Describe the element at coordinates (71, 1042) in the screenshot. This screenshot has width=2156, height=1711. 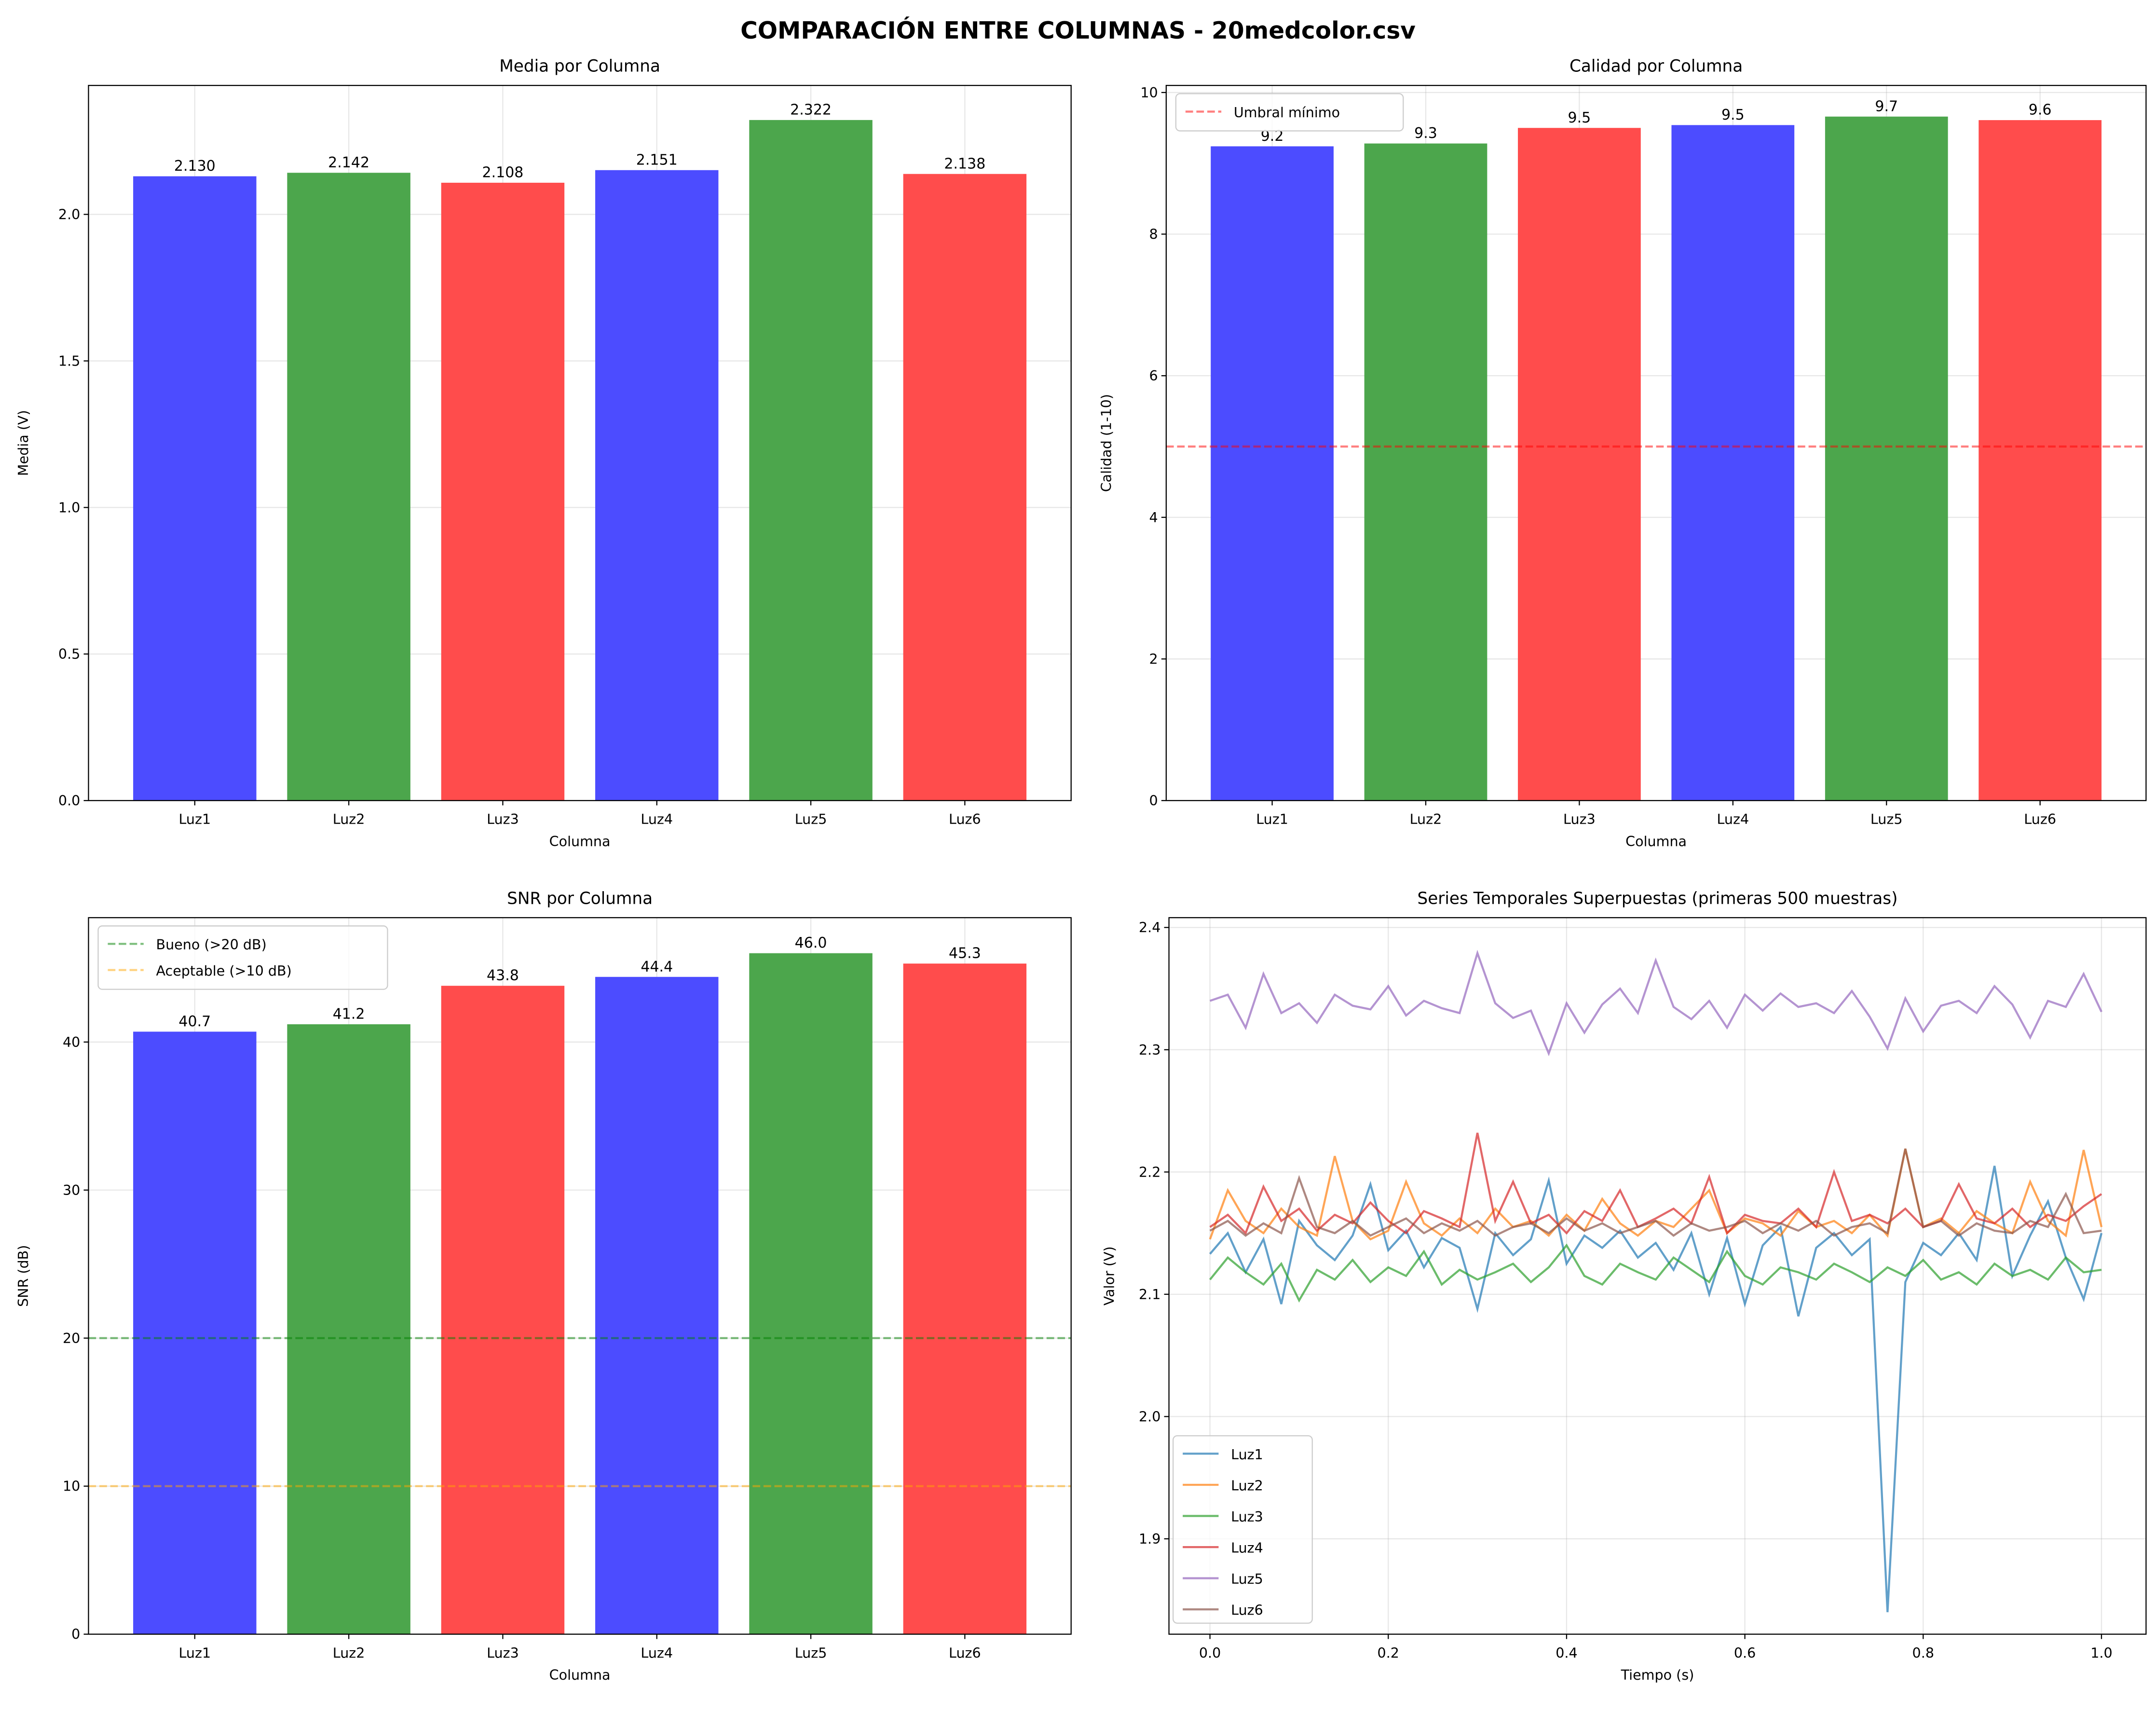
I see `y-tick-label: 40` at that location.